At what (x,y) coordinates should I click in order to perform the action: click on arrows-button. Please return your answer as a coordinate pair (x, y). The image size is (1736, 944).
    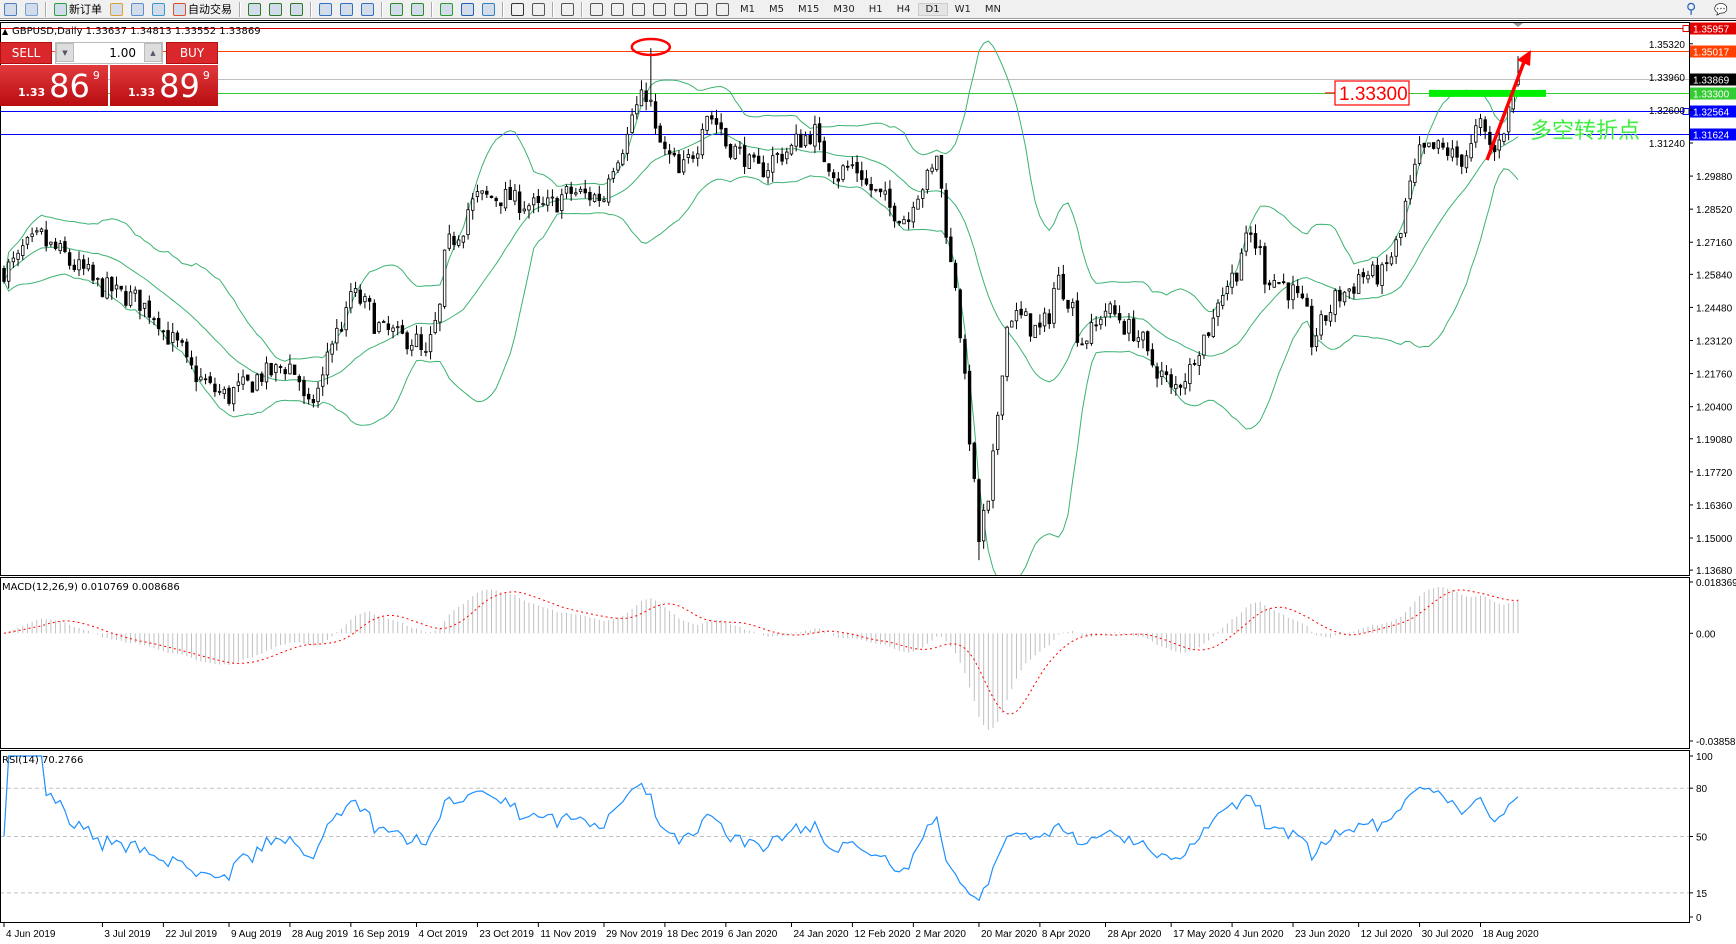
    Looking at the image, I should click on (722, 9).